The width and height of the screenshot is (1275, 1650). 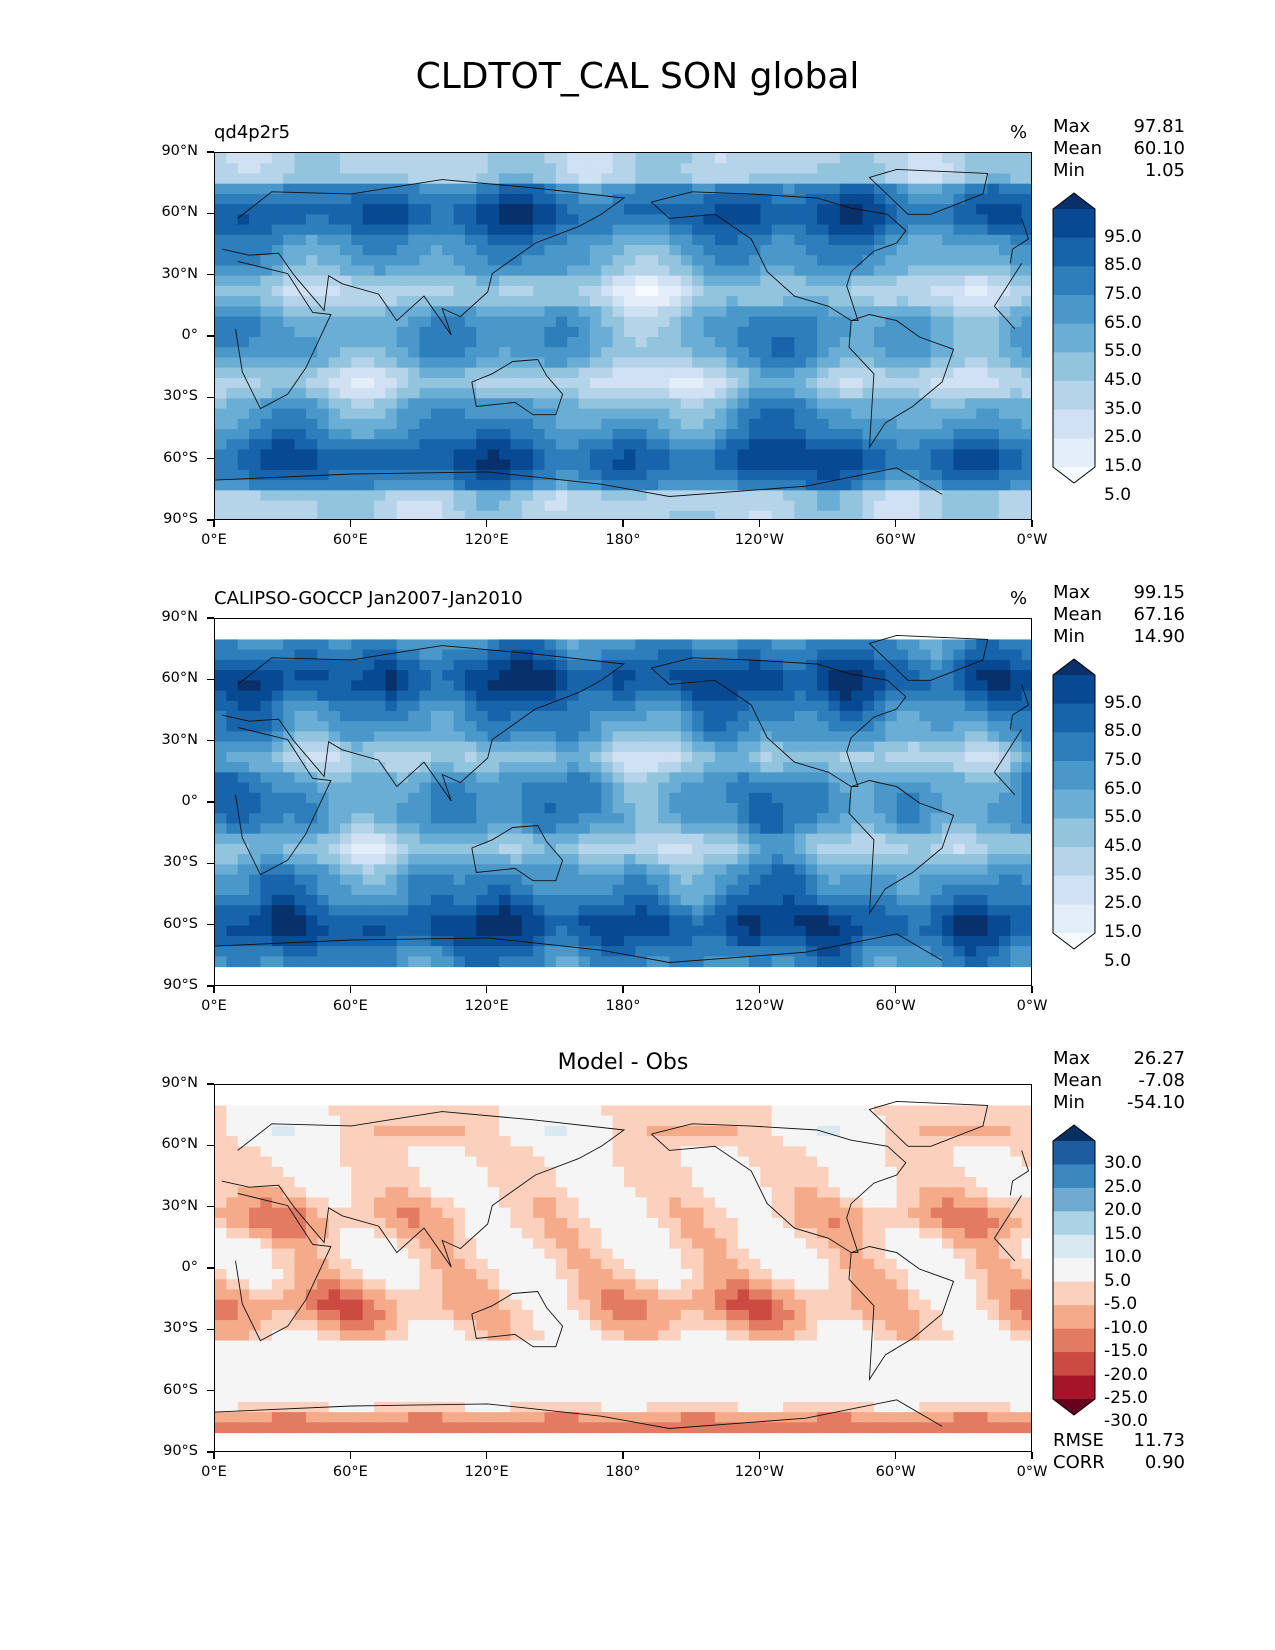 I want to click on colorbar-tick-label: 5.0, so click(x=1118, y=494).